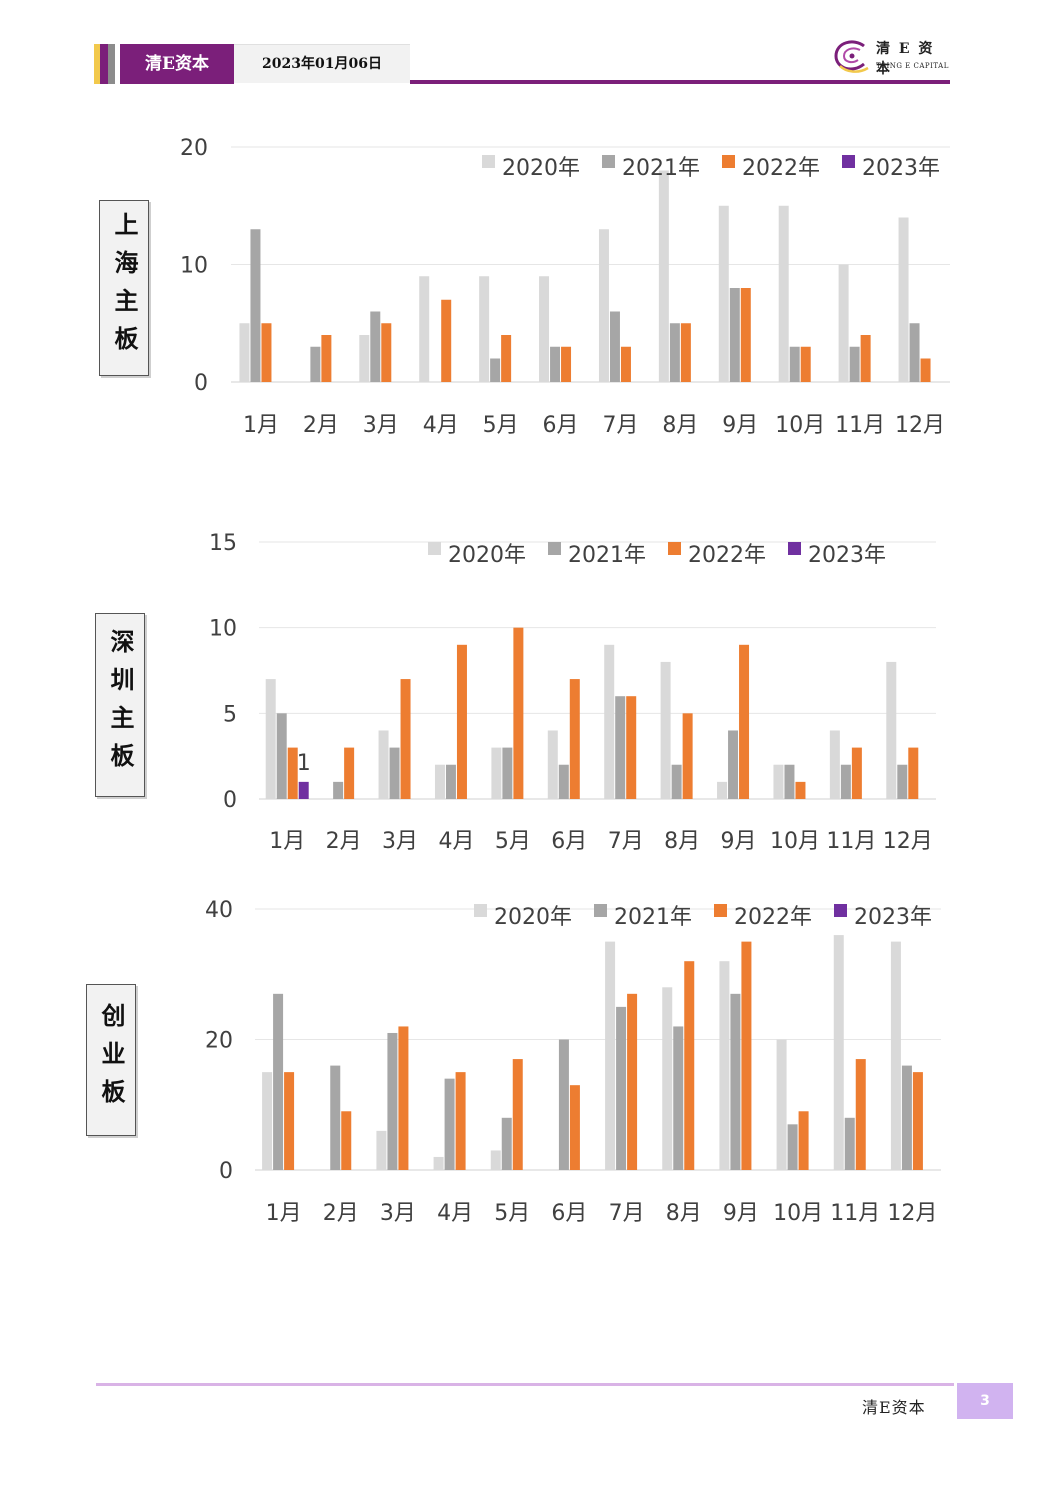 The height and width of the screenshot is (1486, 1051). I want to click on logo-text-cn: 清 E 资 本, so click(905, 59).